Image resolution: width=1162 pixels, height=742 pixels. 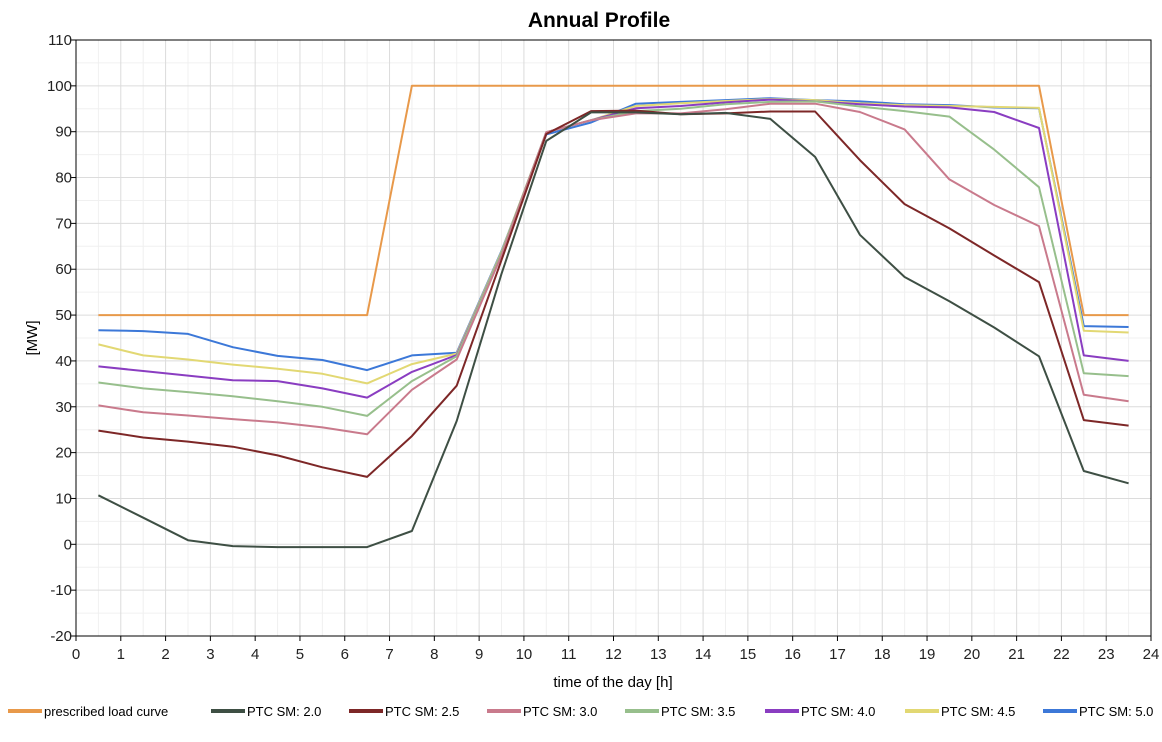 What do you see at coordinates (1116, 711) in the screenshot?
I see `legend-label: PTC SM: 5.0` at bounding box center [1116, 711].